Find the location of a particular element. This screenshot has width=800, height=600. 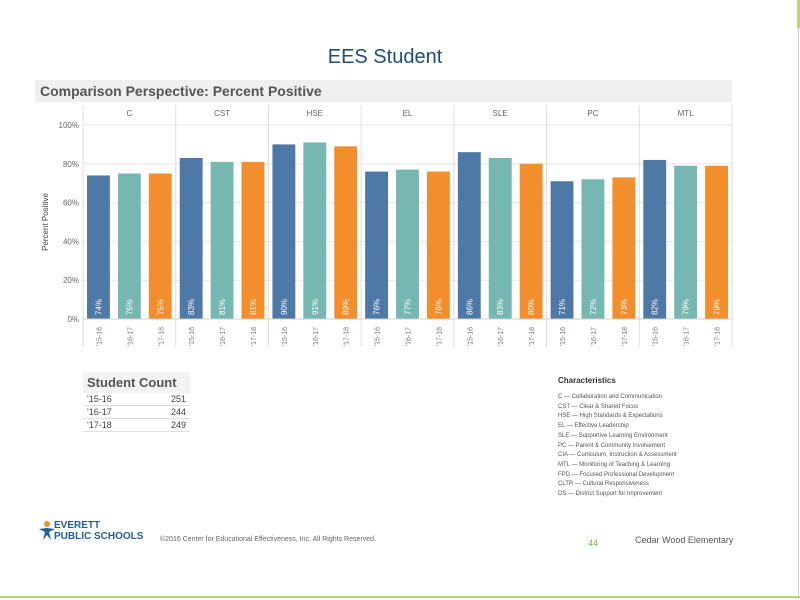

y-tick-label: 60% is located at coordinates (71, 203).